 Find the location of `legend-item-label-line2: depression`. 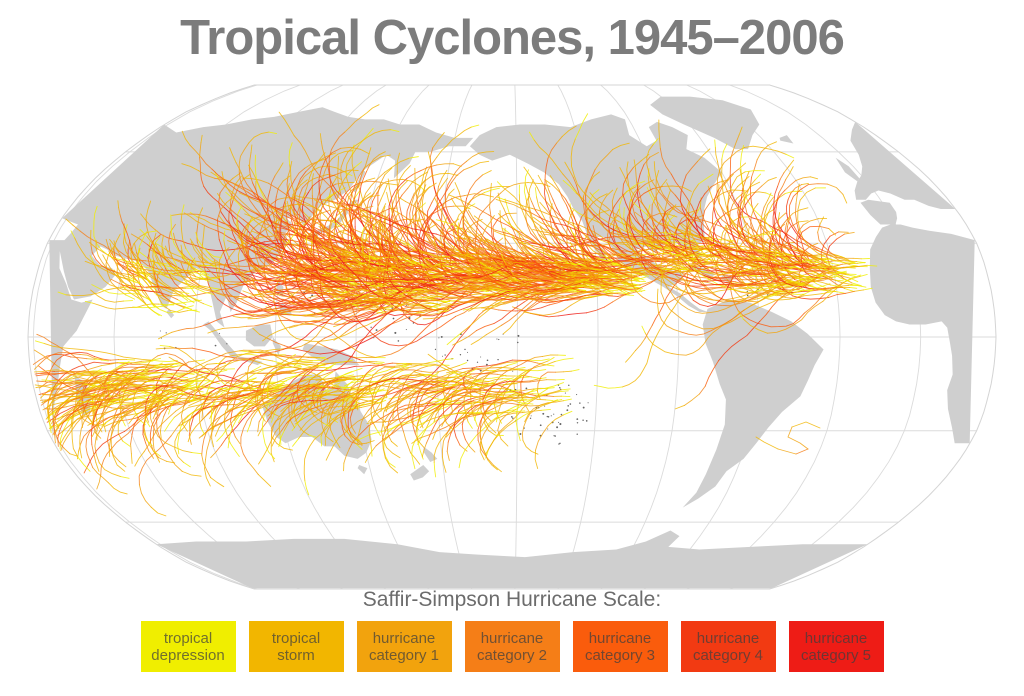

legend-item-label-line2: depression is located at coordinates (188, 655).